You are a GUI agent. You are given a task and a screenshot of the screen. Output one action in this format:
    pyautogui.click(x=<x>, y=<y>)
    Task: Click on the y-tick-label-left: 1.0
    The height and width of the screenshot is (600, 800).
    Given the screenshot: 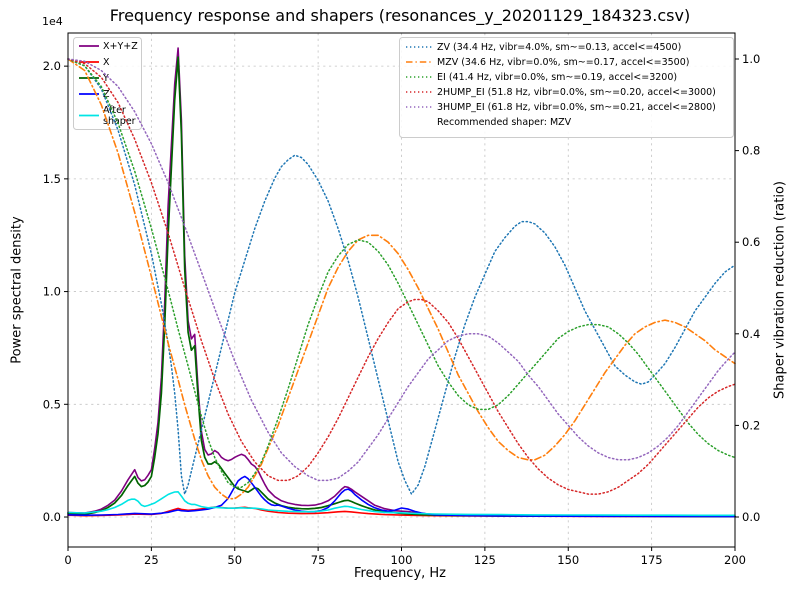 What is the action you would take?
    pyautogui.click(x=52, y=292)
    